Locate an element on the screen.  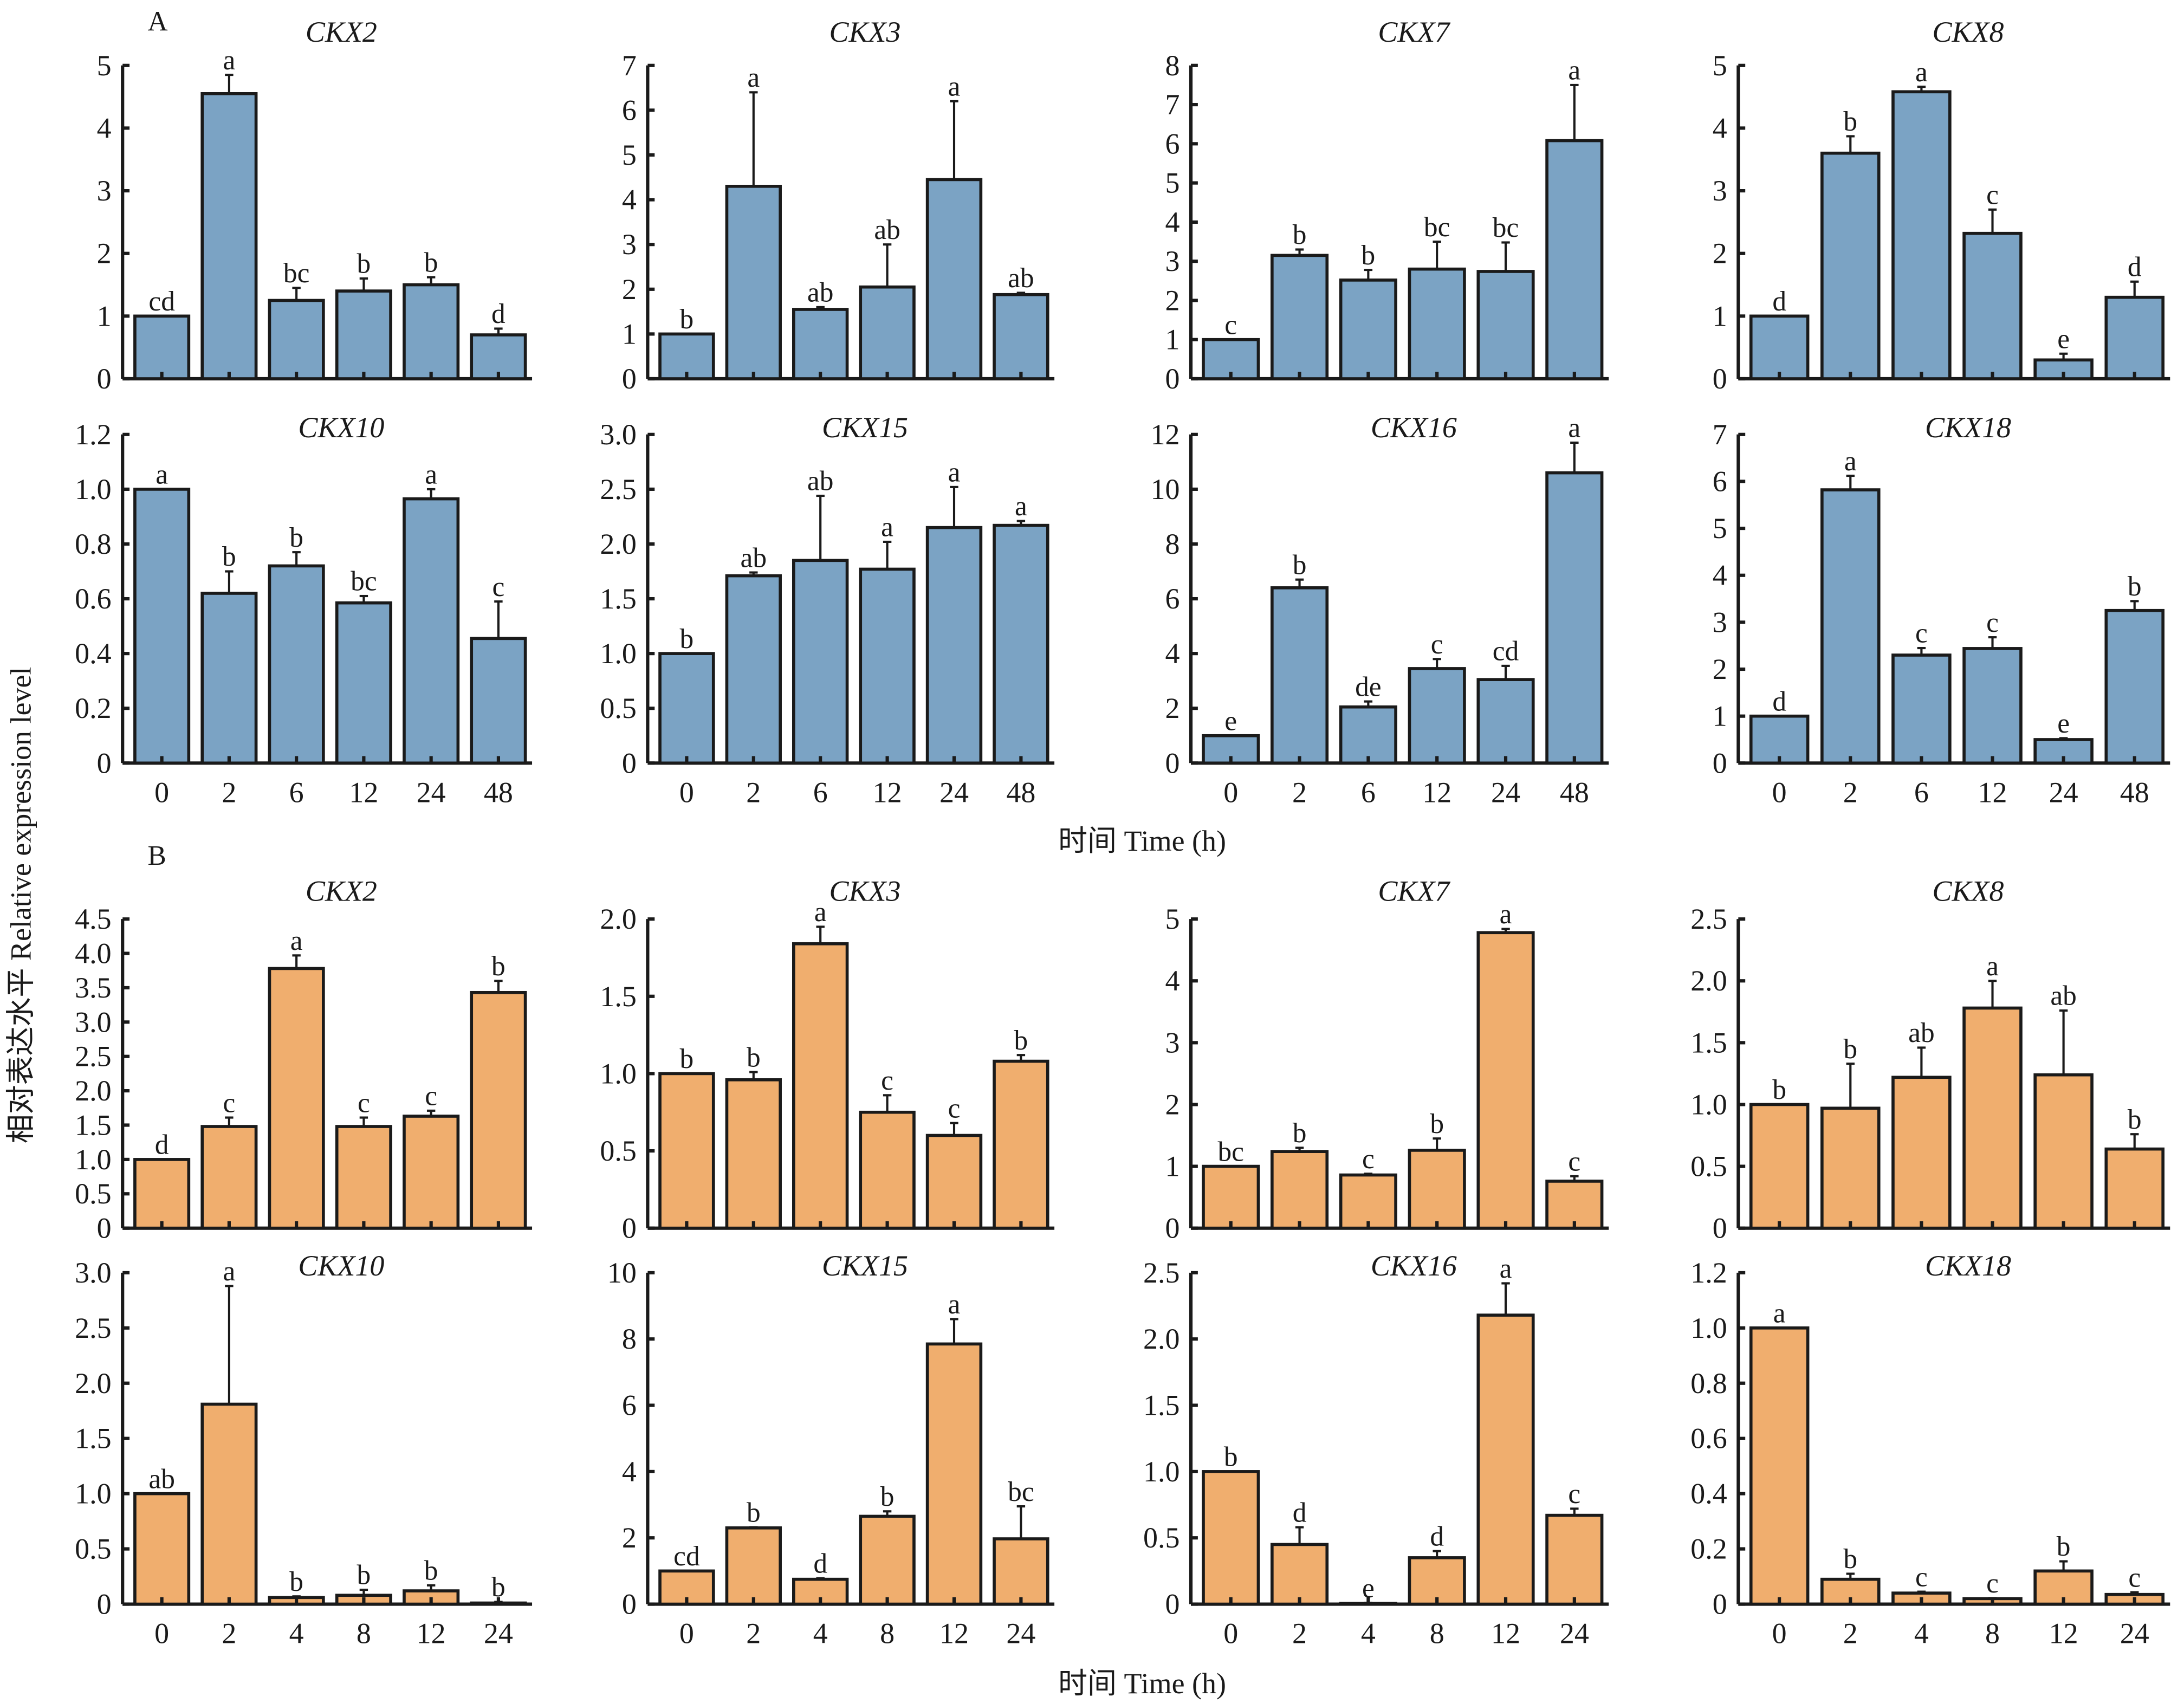
chart-panel-b-ckx10: CKX10 0 0.5 1.0 1.5 2.0 2.5 3.0 ab 0 a 2 b 4 b 8 b 12 b 24 is located at coordinates (304, 1449).